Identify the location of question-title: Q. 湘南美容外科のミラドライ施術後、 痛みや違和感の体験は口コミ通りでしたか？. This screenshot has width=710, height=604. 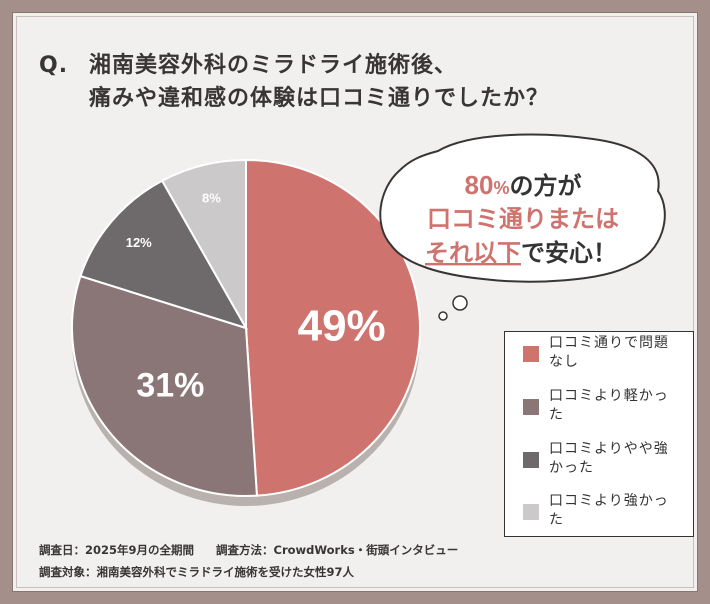
(294, 82).